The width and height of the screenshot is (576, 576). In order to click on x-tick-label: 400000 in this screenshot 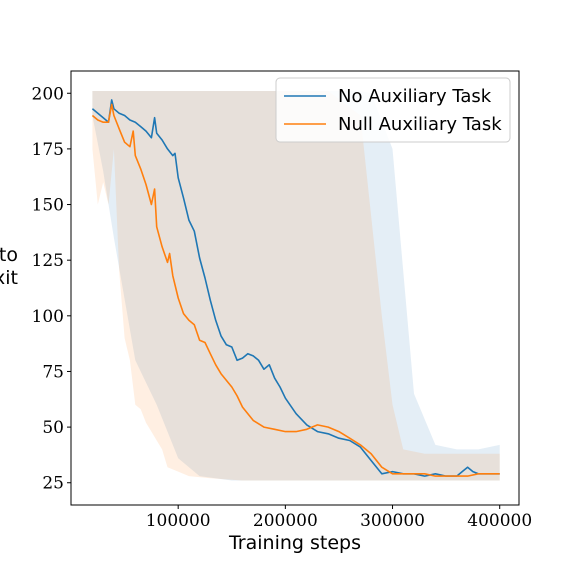, I will do `click(499, 521)`.